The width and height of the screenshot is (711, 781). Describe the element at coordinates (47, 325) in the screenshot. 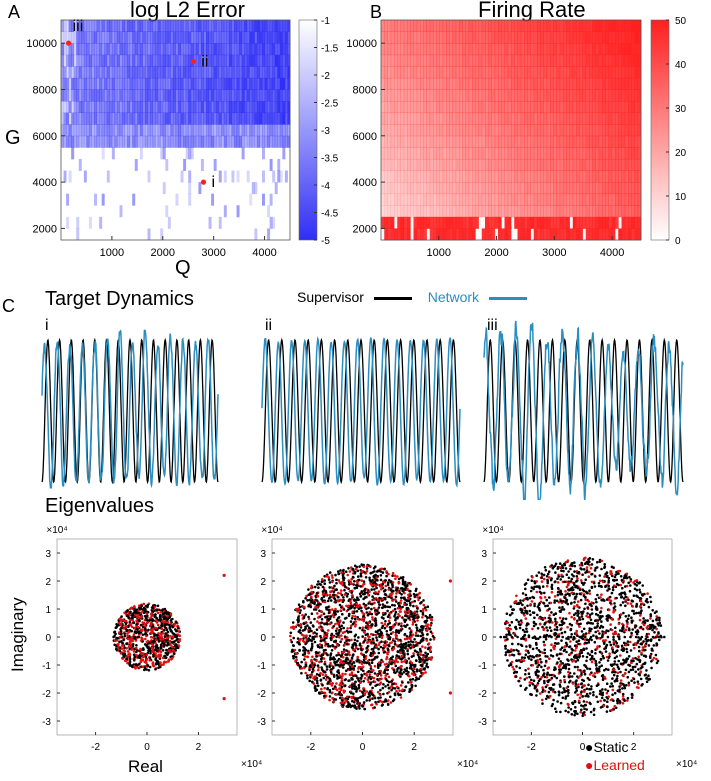

I see `trace-panel-label: i` at that location.